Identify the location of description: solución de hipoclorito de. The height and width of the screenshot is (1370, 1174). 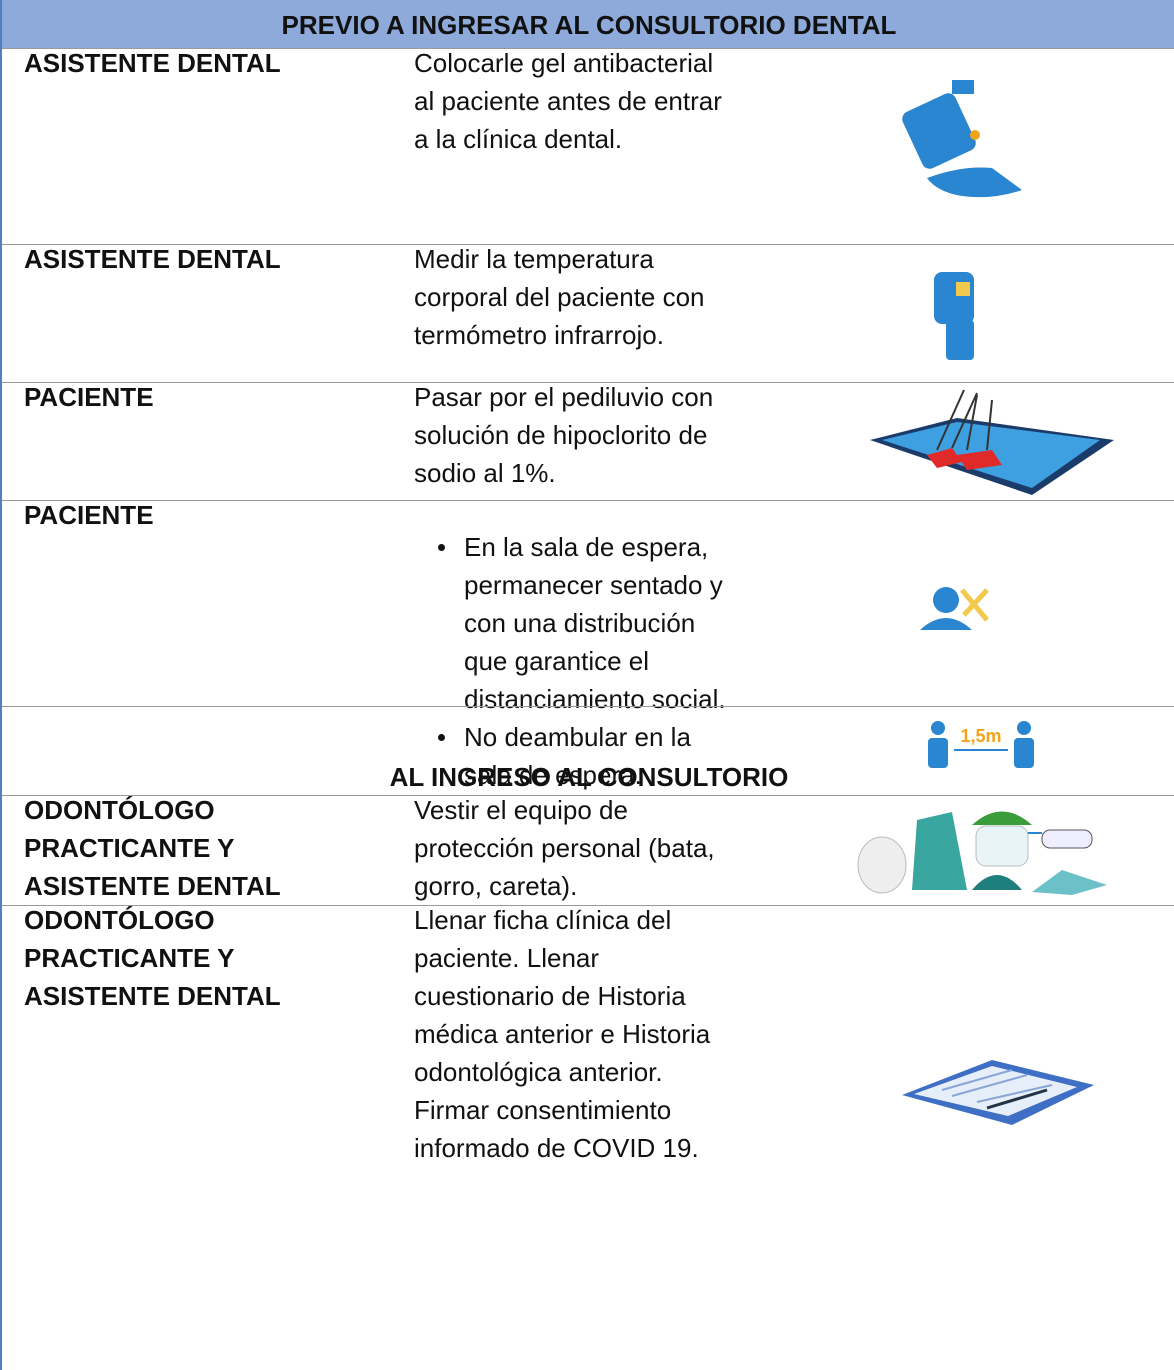
(561, 435).